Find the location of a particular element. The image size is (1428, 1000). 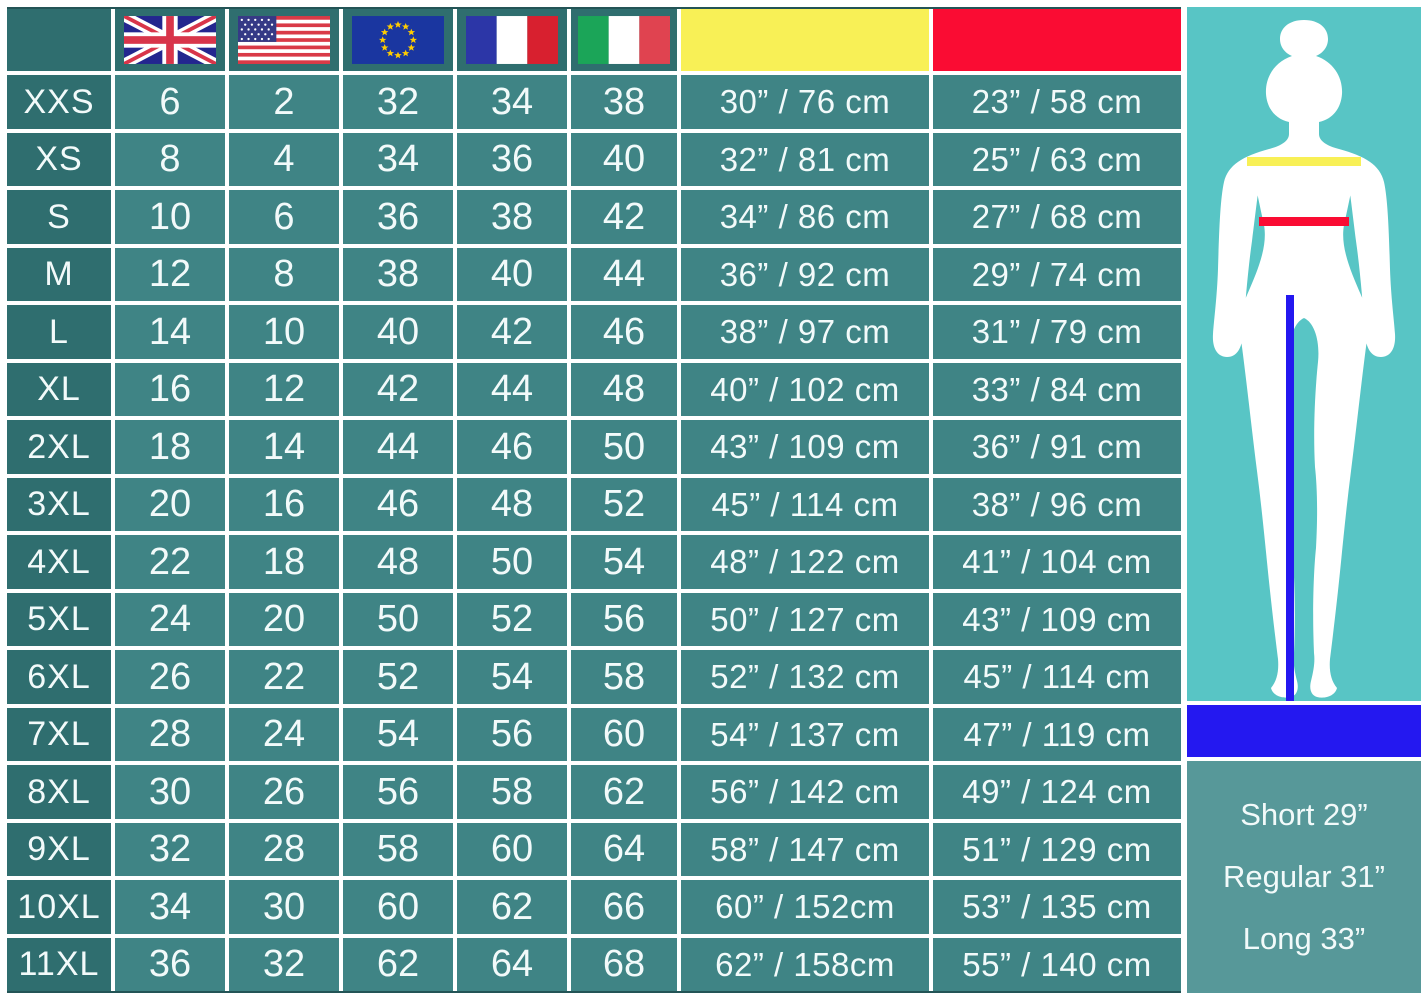

fr-size-cell: 40 is located at coordinates (512, 274).